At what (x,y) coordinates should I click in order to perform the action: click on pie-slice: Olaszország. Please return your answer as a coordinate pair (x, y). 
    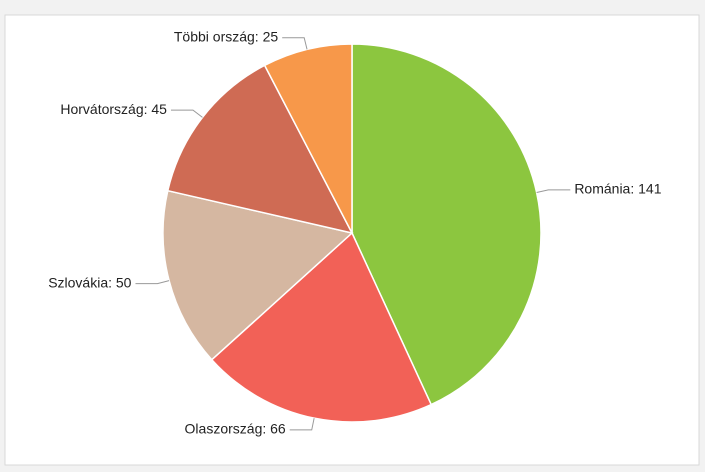
    Looking at the image, I should click on (321, 327).